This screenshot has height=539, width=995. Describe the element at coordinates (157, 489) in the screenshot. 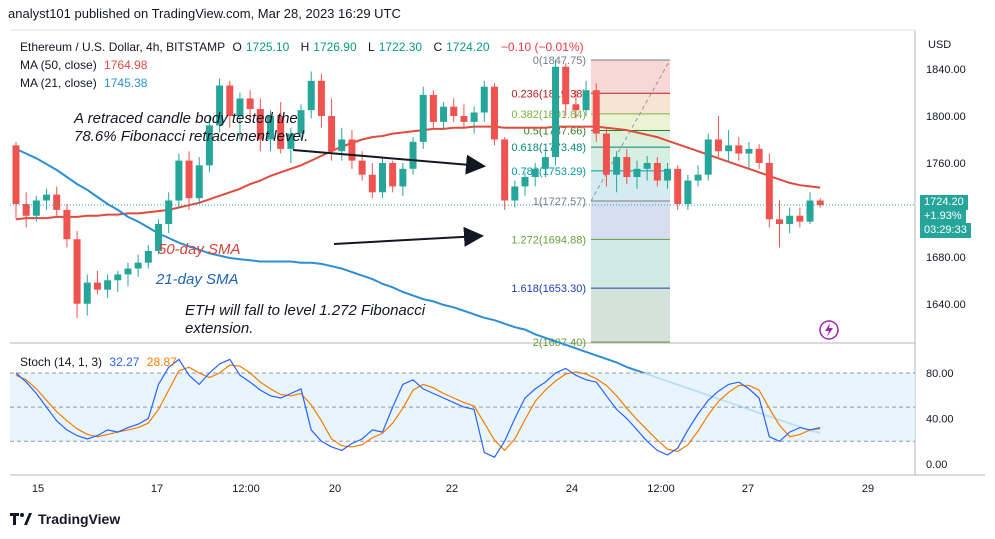

I see `time-tick-label: 17` at that location.